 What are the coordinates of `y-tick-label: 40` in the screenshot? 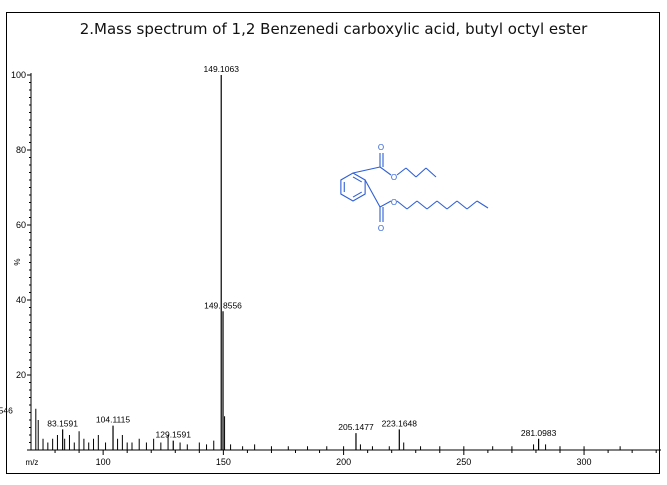 It's located at (21, 300).